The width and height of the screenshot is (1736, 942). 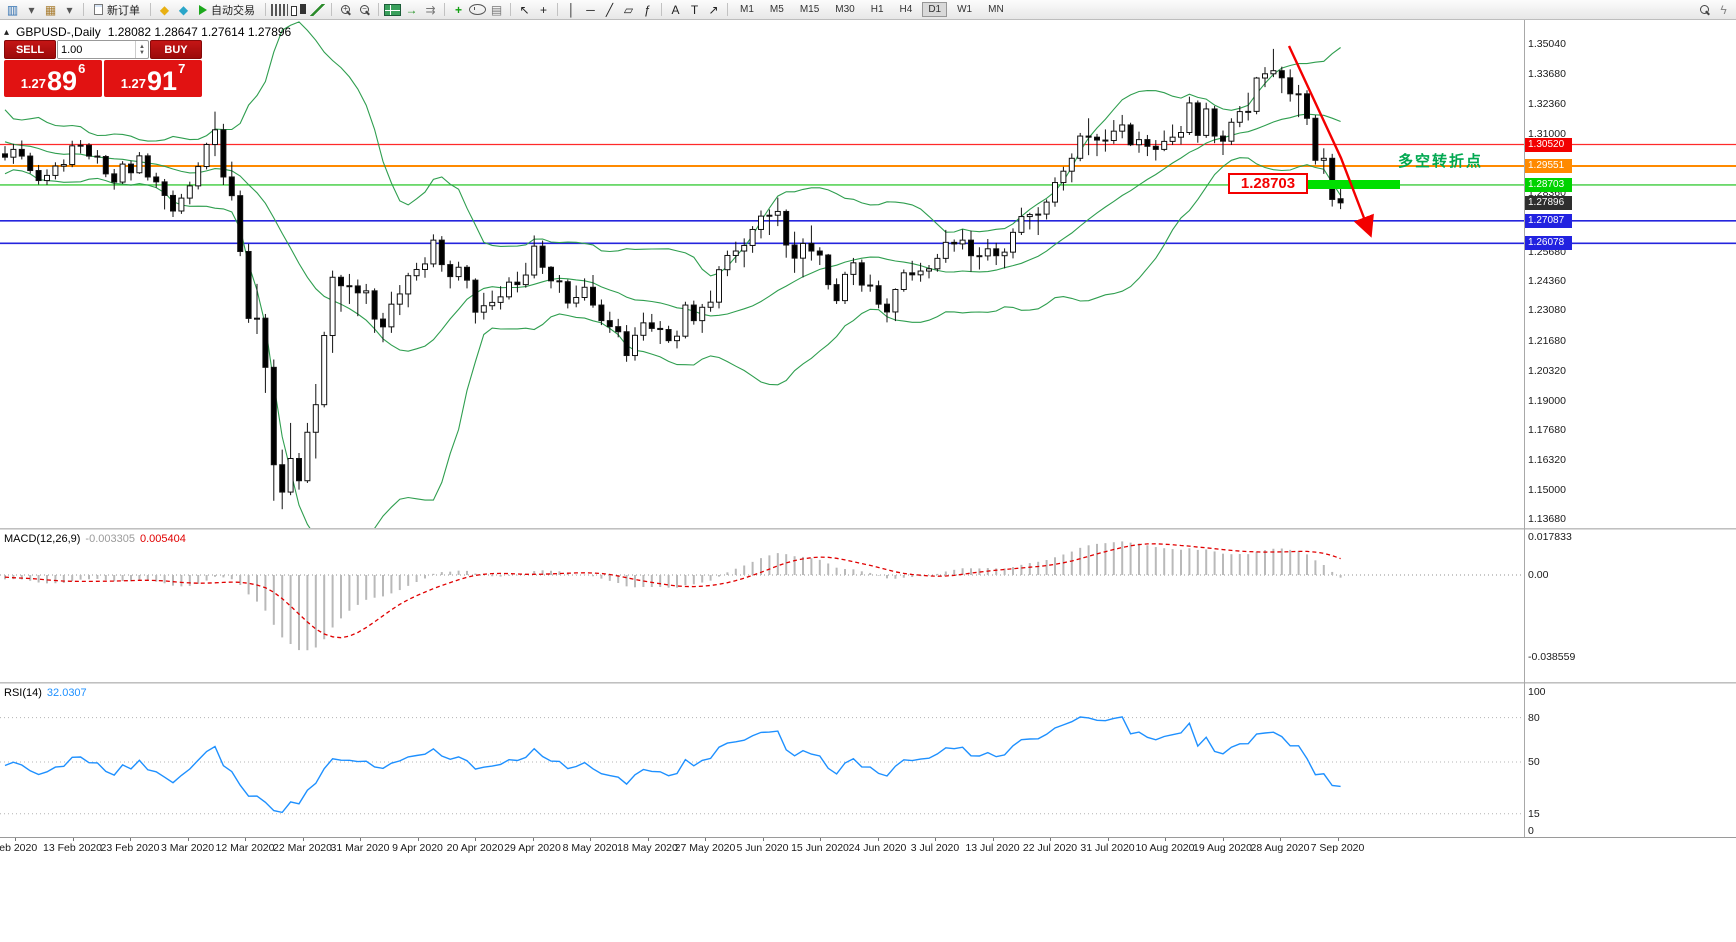 I want to click on timeframe-button-m5: M5, so click(x=776, y=9).